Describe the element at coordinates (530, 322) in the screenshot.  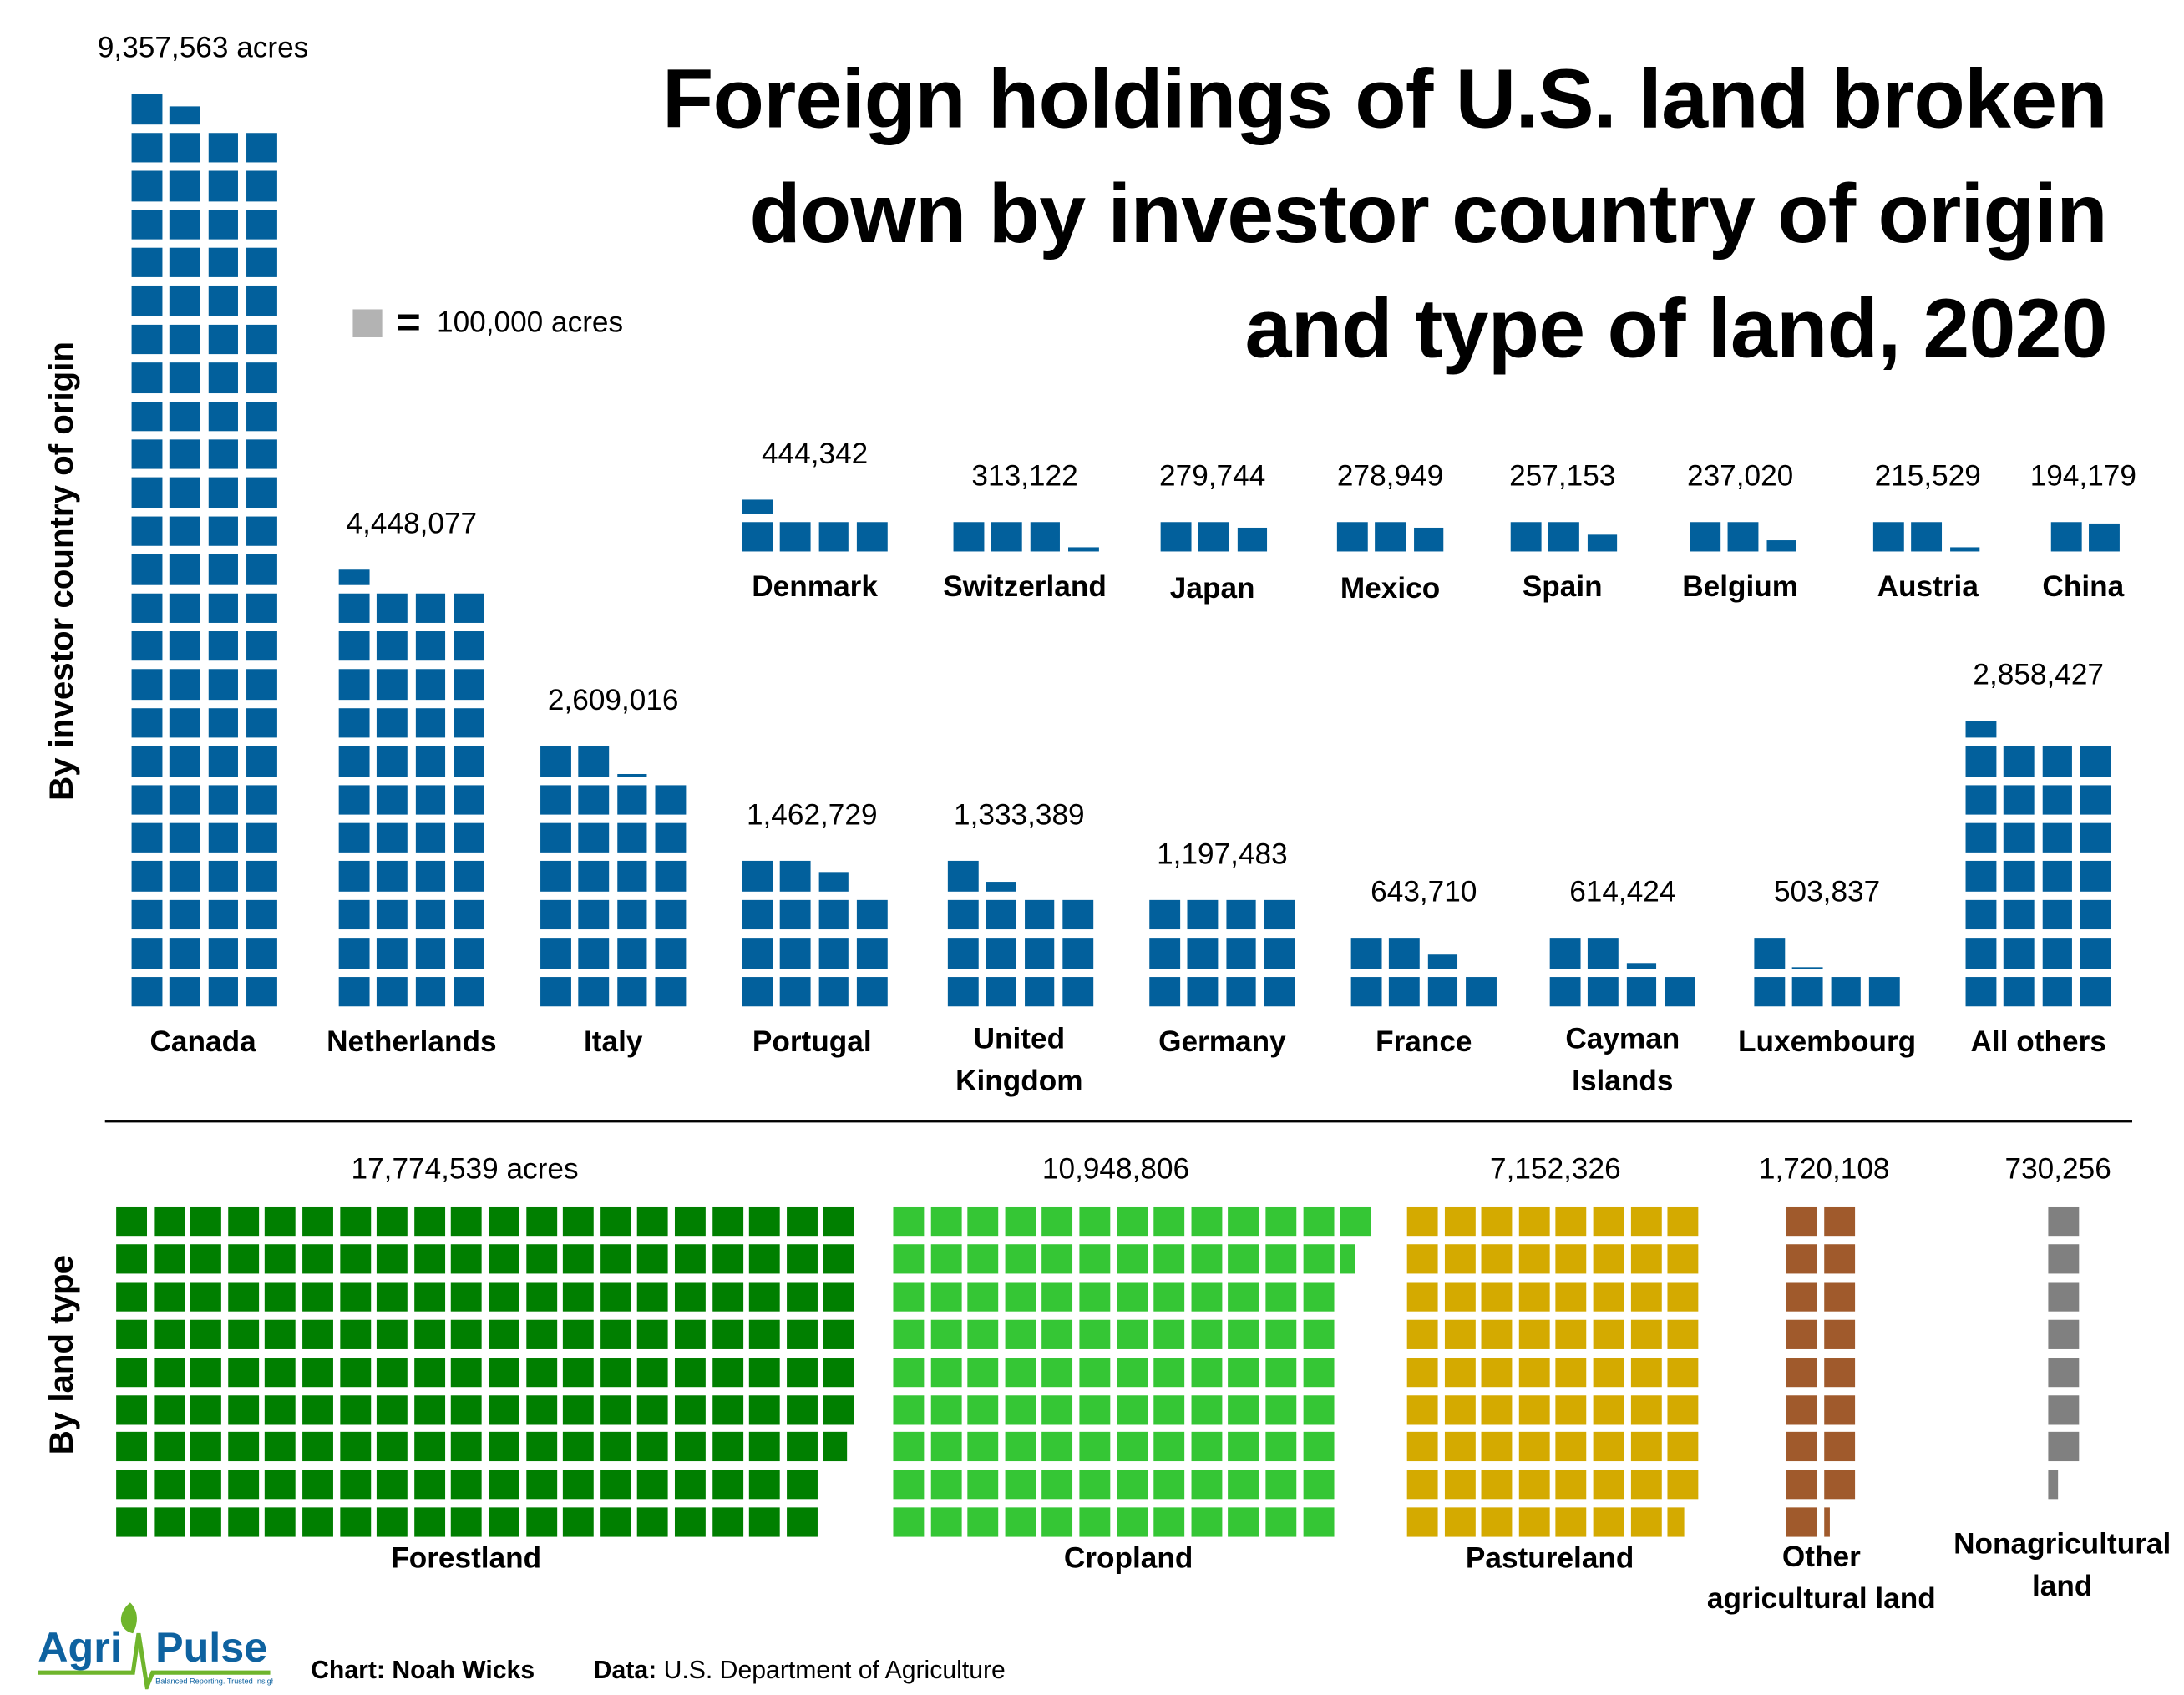
I see `legend-label: 100,000 acres` at that location.